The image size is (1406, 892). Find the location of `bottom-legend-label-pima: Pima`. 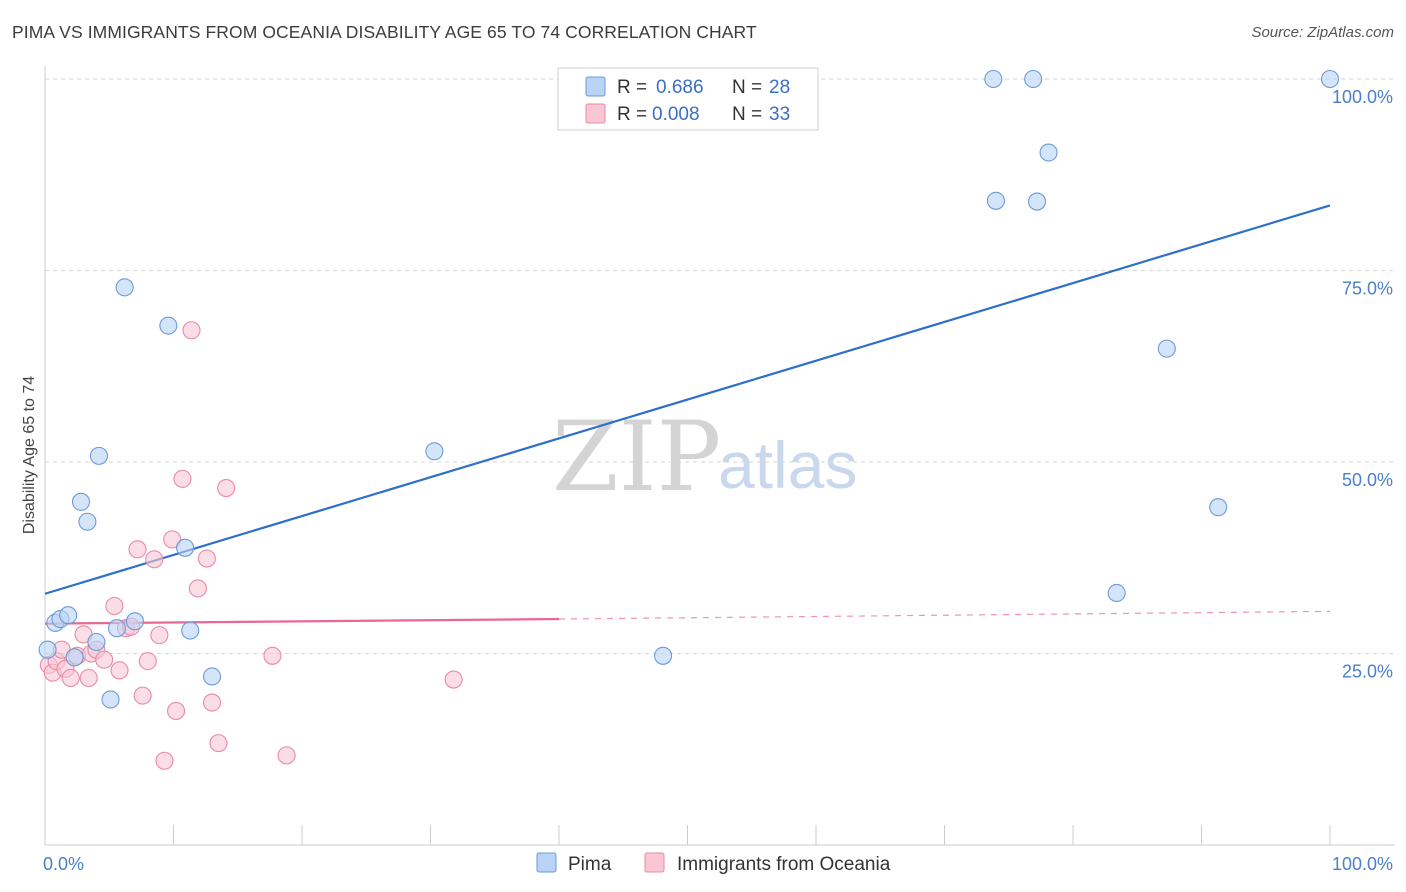

bottom-legend-label-pima: Pima is located at coordinates (590, 864).